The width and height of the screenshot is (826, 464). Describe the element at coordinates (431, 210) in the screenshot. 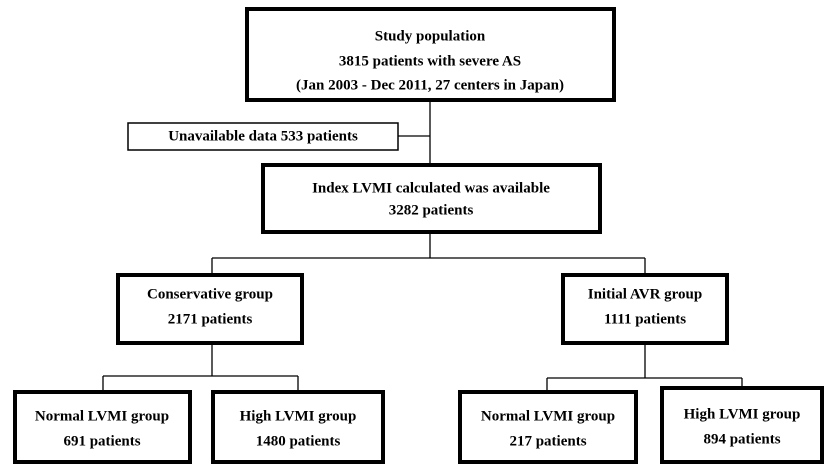

I see `node-text: 3282 patients` at that location.